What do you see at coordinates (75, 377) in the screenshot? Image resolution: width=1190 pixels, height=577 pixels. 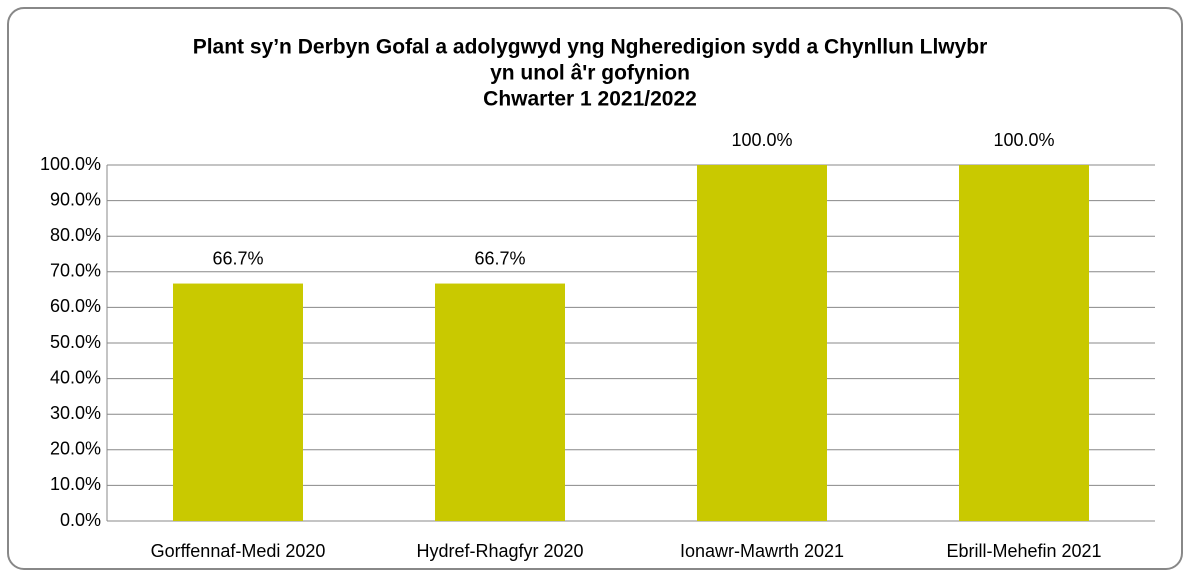 I see `y-tick-label: 40.0%` at bounding box center [75, 377].